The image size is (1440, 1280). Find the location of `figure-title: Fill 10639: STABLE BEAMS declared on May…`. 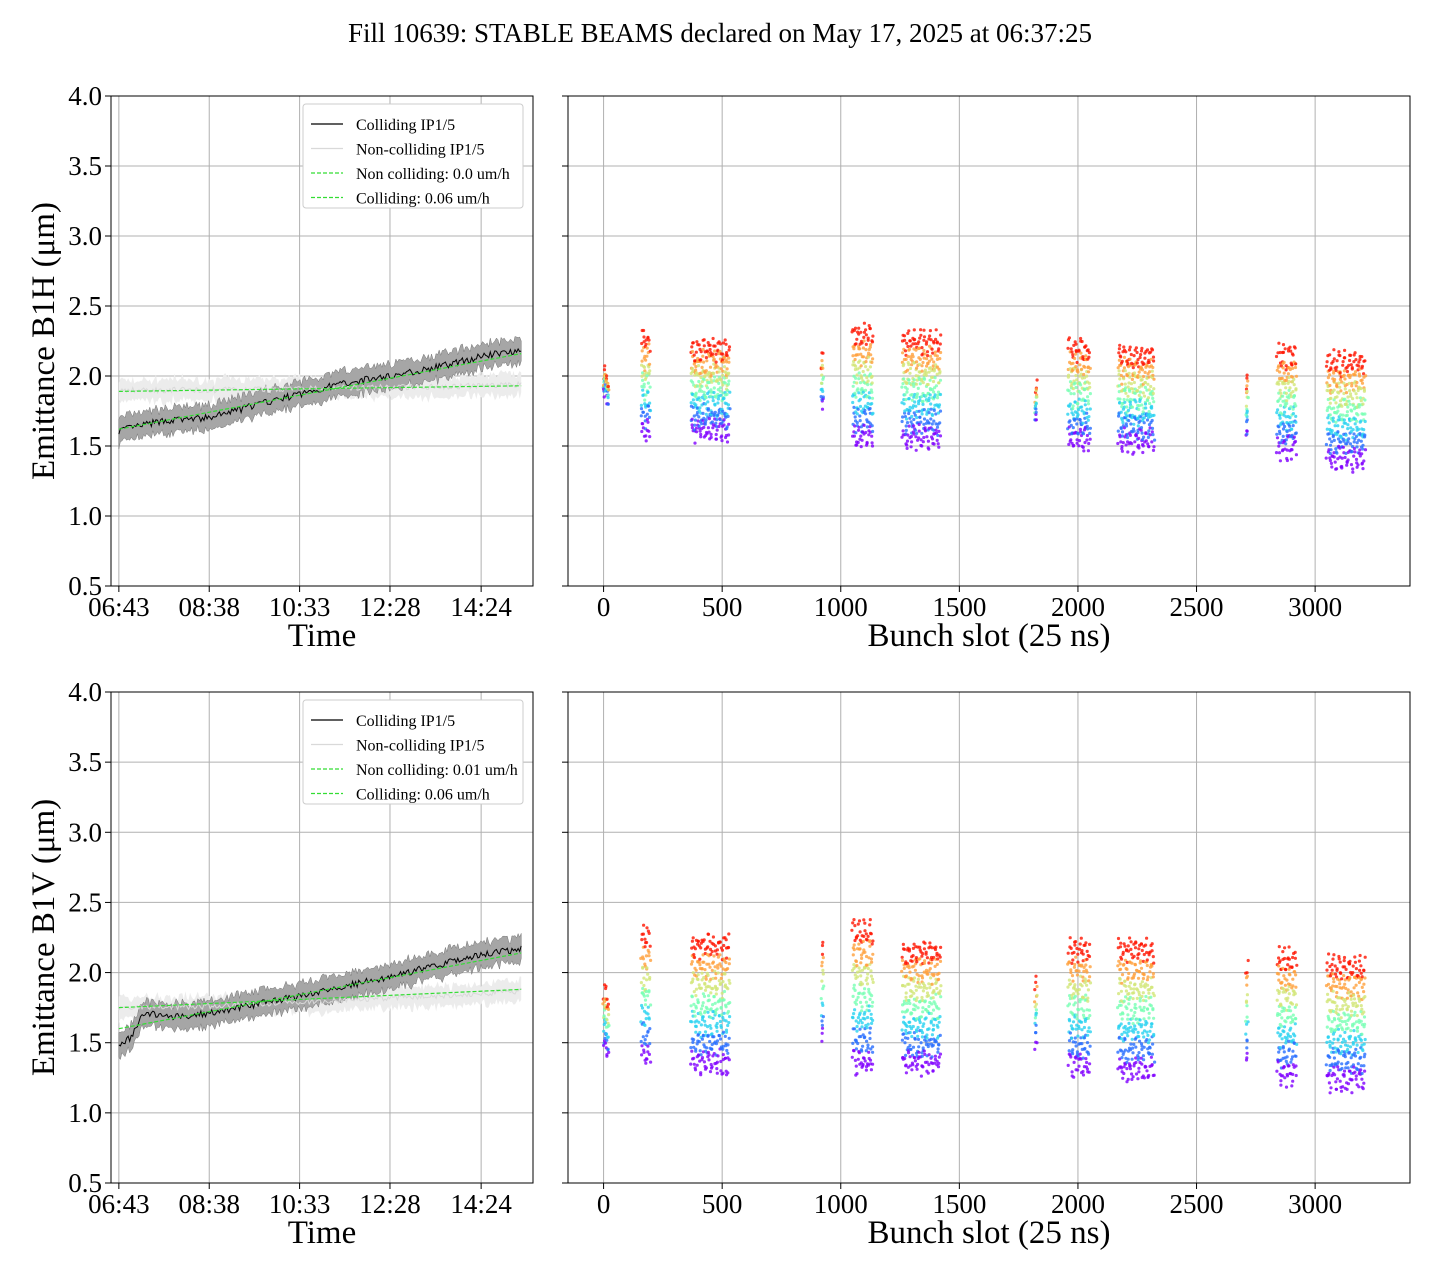

figure-title: Fill 10639: STABLE BEAMS declared on May… is located at coordinates (720, 33).